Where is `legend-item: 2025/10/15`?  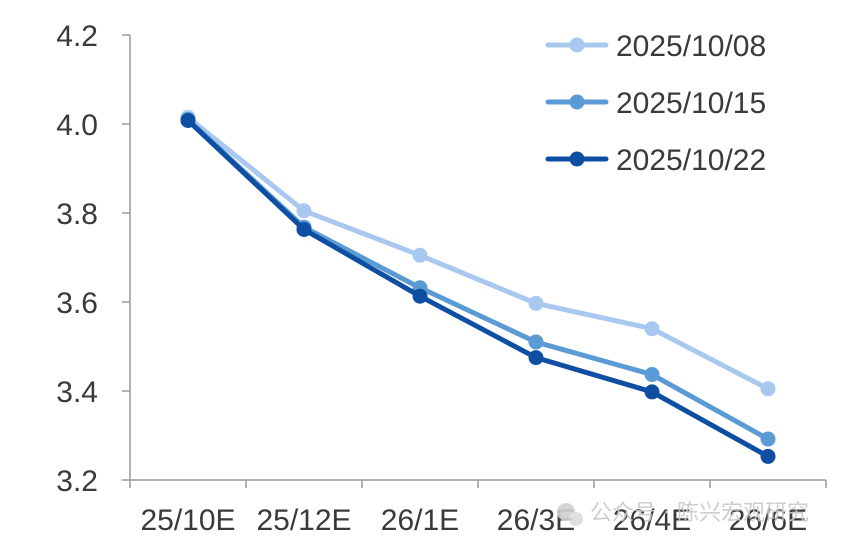
legend-item: 2025/10/15 is located at coordinates (655, 103).